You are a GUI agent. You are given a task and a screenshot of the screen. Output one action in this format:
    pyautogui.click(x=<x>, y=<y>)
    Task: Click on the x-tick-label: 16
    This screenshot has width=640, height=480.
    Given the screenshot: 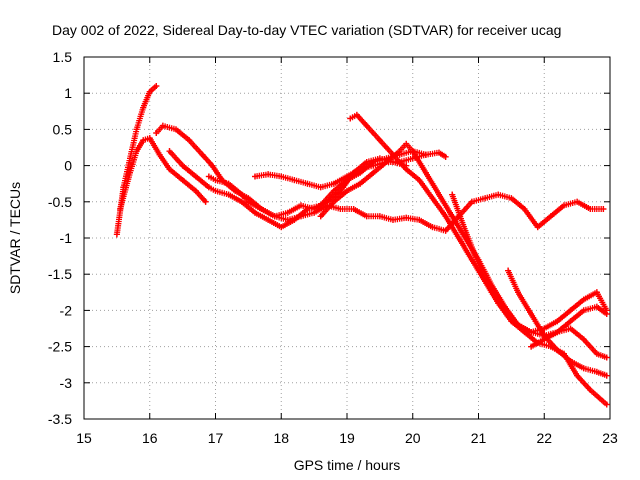 What is the action you would take?
    pyautogui.click(x=150, y=438)
    